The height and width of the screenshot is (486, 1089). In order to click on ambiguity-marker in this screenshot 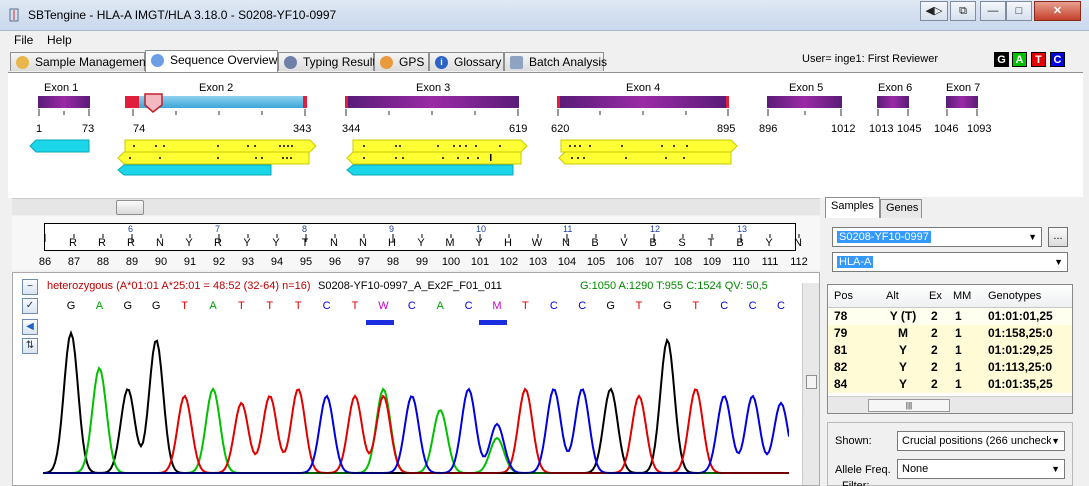, I will do `click(493, 322)`.